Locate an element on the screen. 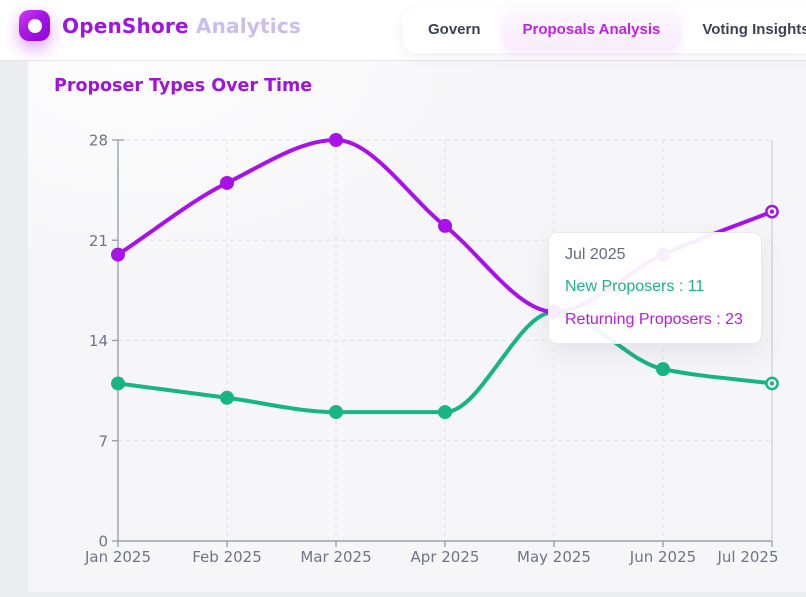  brand-secondary: Analytics is located at coordinates (248, 25).